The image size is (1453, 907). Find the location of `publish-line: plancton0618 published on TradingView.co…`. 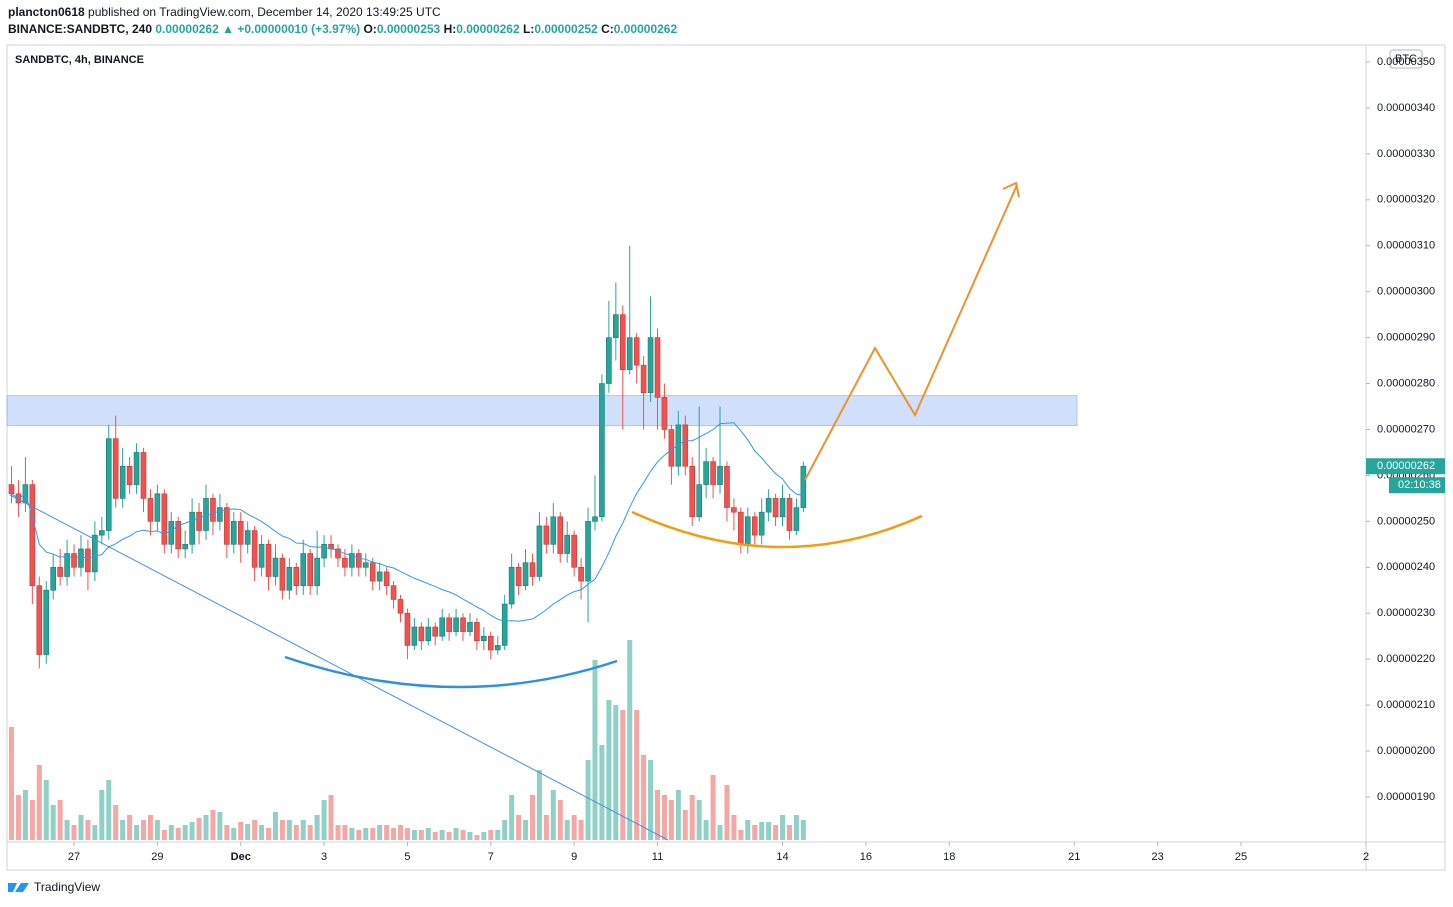

publish-line: plancton0618 published on TradingView.co… is located at coordinates (224, 12).